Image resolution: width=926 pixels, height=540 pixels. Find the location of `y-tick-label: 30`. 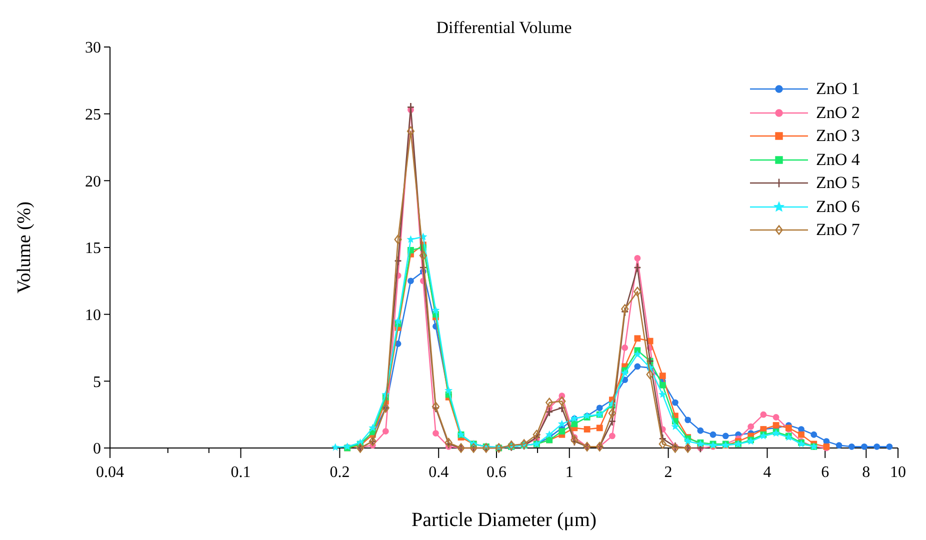

y-tick-label: 30 is located at coordinates (93, 48).